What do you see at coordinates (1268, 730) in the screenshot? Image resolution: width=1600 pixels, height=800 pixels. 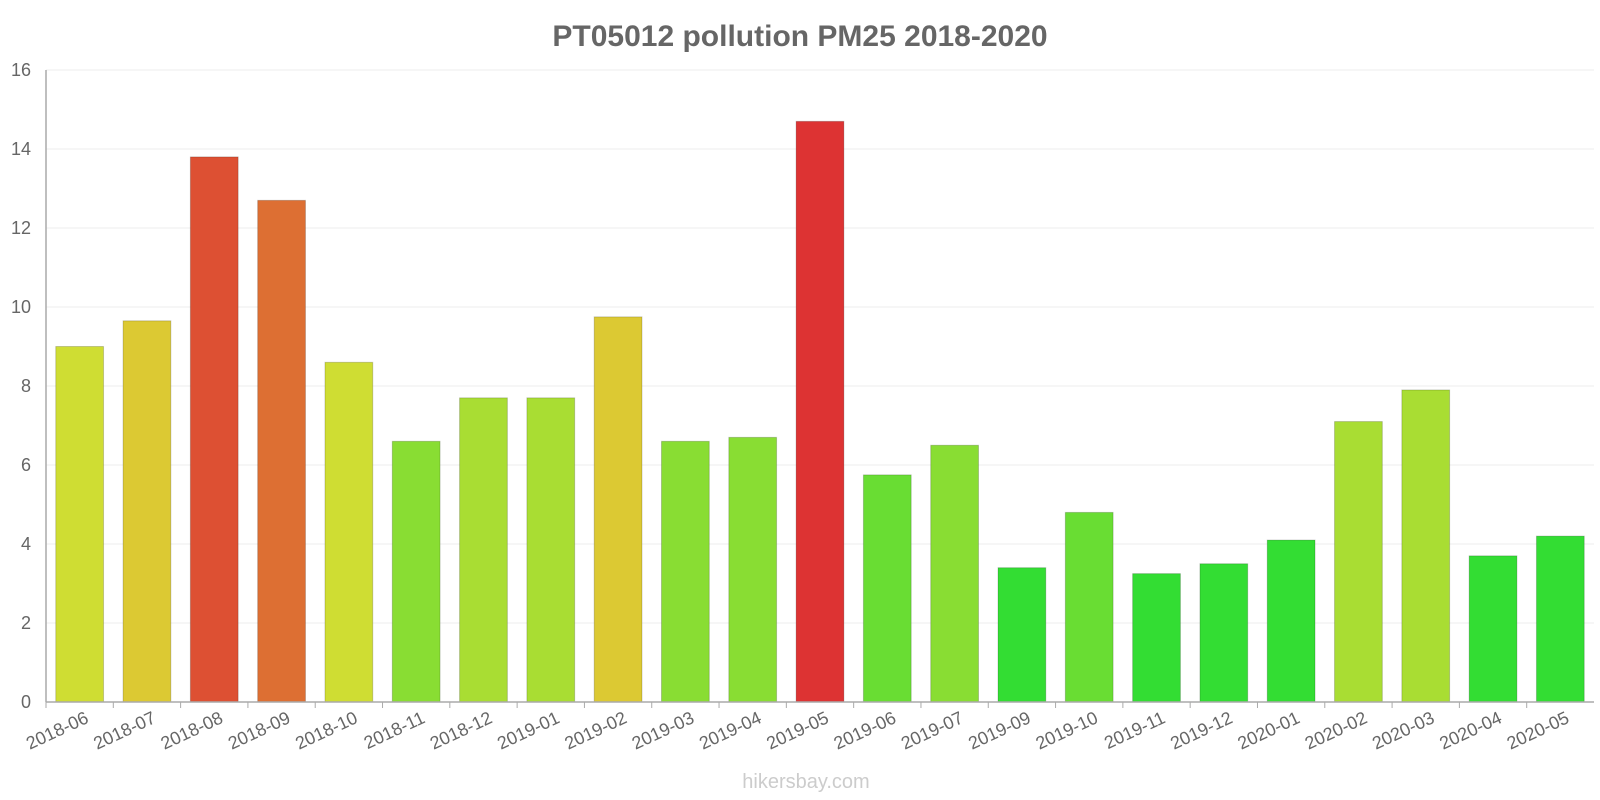 I see `x-tick-label: 2020-01` at bounding box center [1268, 730].